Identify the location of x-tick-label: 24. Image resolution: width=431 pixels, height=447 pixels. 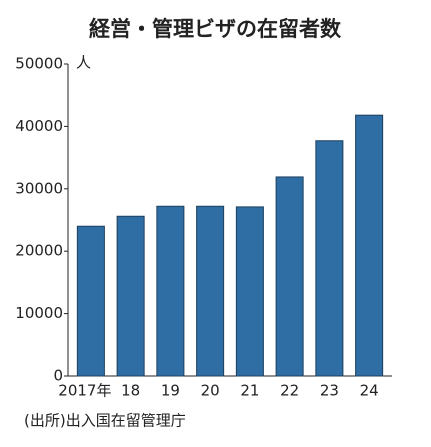
(369, 391).